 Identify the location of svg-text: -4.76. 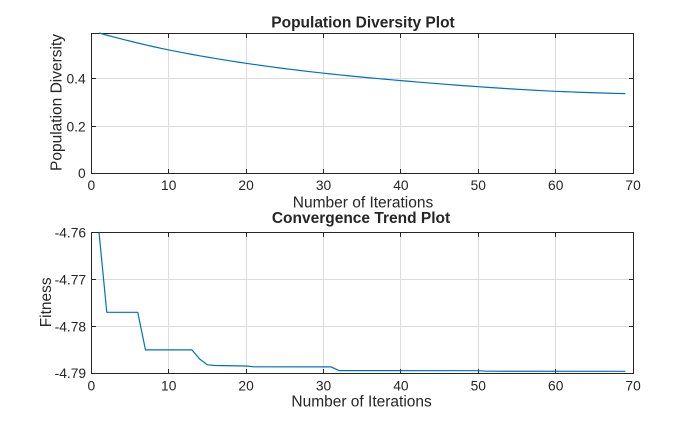
(71, 233).